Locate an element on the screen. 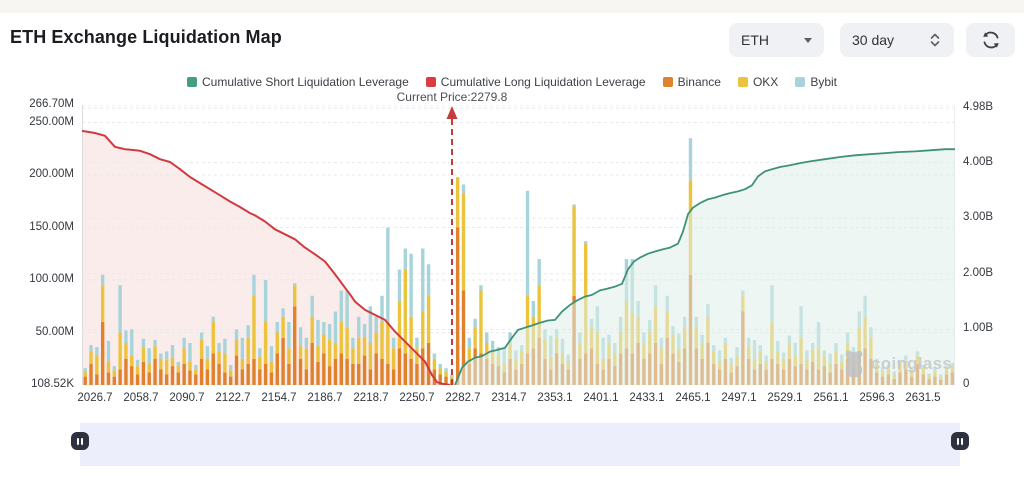  x-axis-tick: 2465.1 is located at coordinates (693, 398).